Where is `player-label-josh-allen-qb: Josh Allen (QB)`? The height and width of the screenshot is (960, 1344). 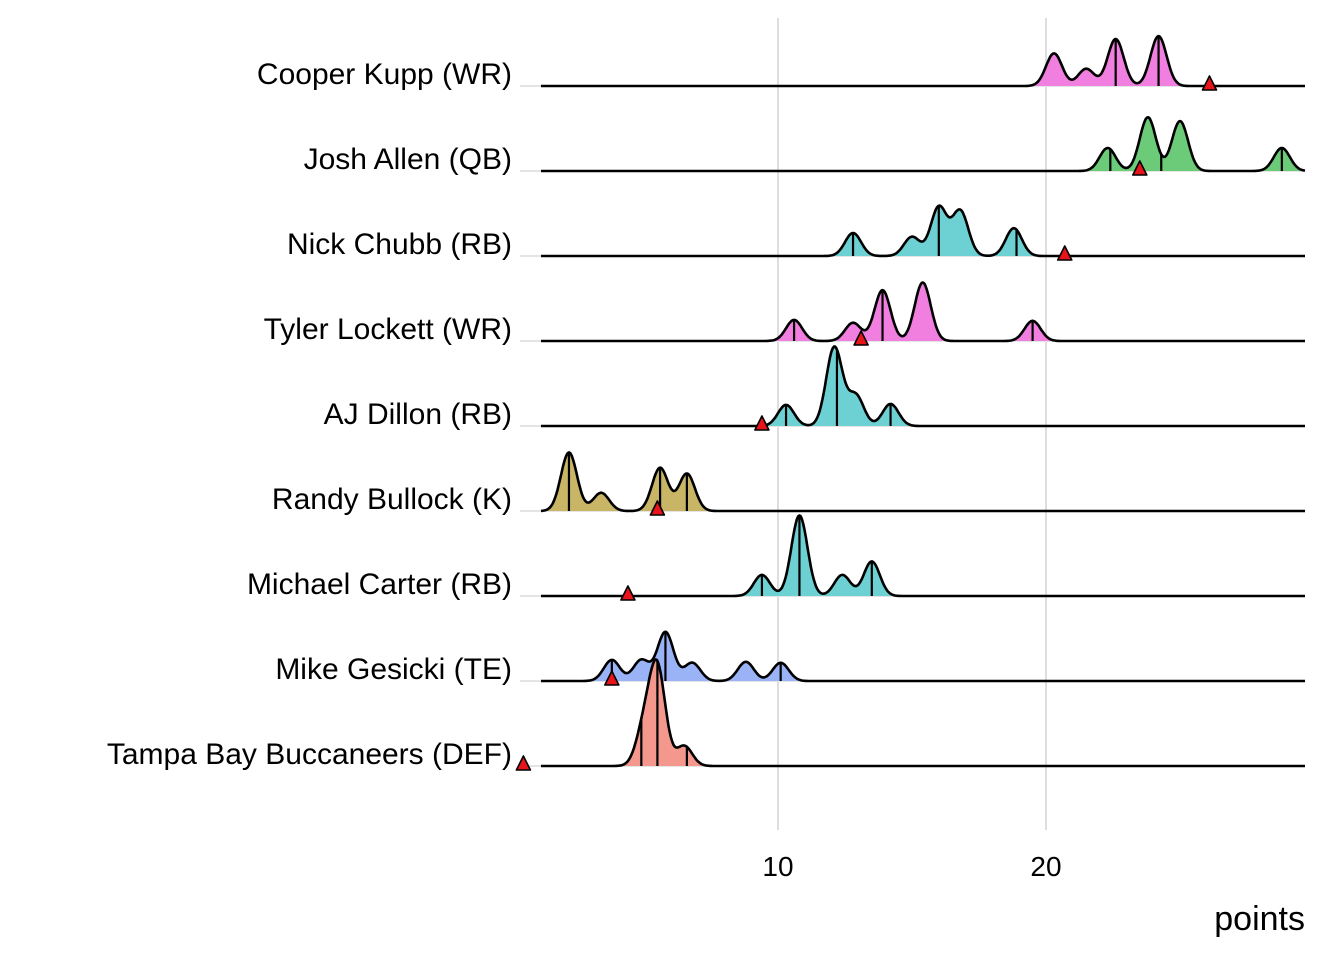
player-label-josh-allen-qb: Josh Allen (QB) is located at coordinates (408, 159).